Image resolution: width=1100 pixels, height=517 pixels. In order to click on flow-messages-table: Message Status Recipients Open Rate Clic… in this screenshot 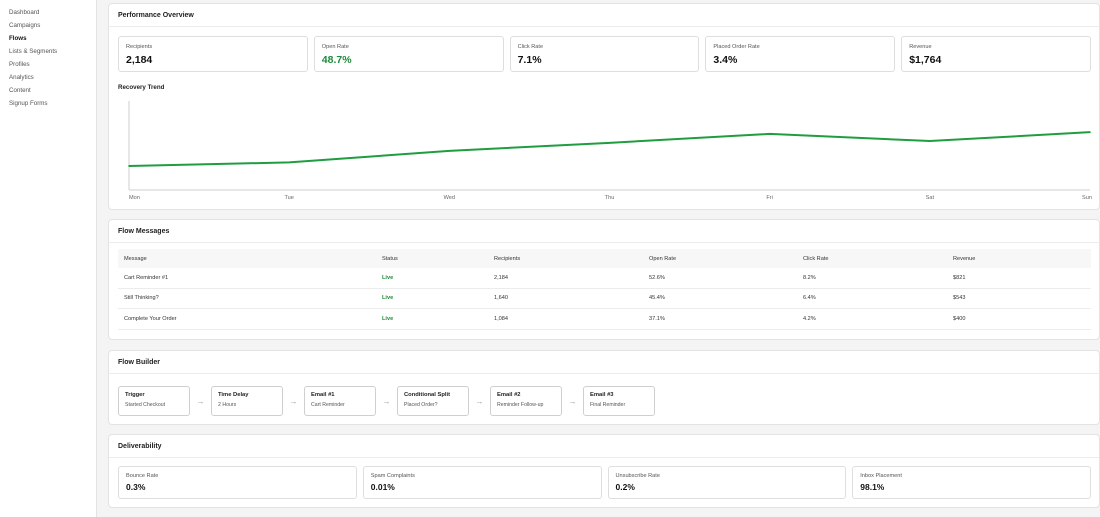, I will do `click(604, 289)`.